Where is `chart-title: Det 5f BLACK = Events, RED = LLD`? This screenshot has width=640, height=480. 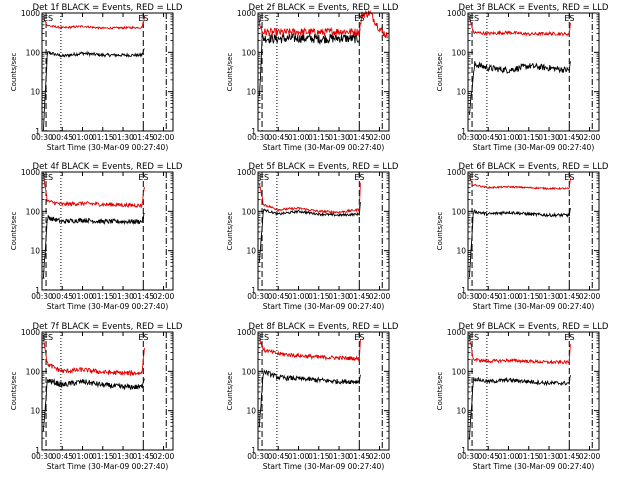 chart-title: Det 5f BLACK = Events, RED = LLD is located at coordinates (324, 167).